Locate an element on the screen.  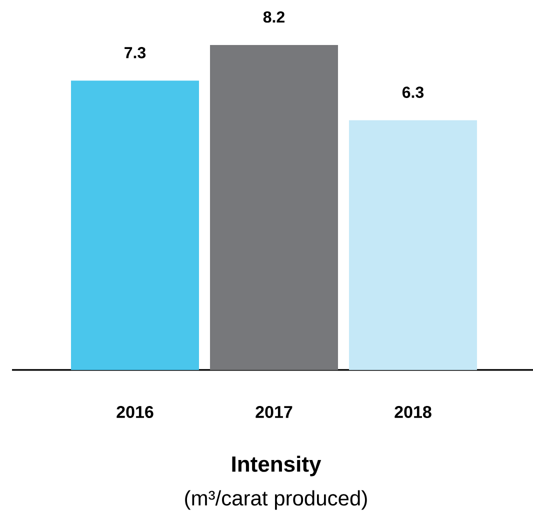
data-label: 6.3 is located at coordinates (413, 92).